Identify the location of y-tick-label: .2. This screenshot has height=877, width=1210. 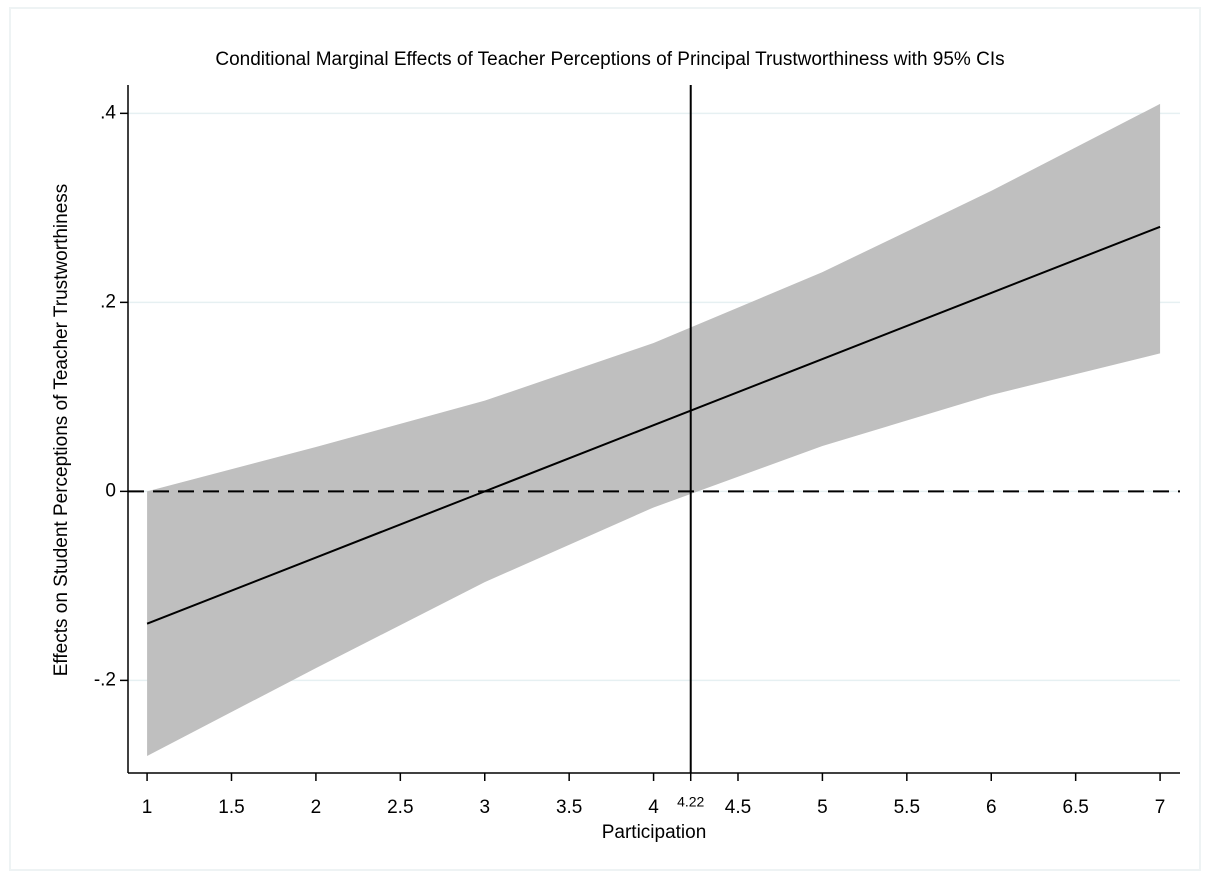
(108, 301).